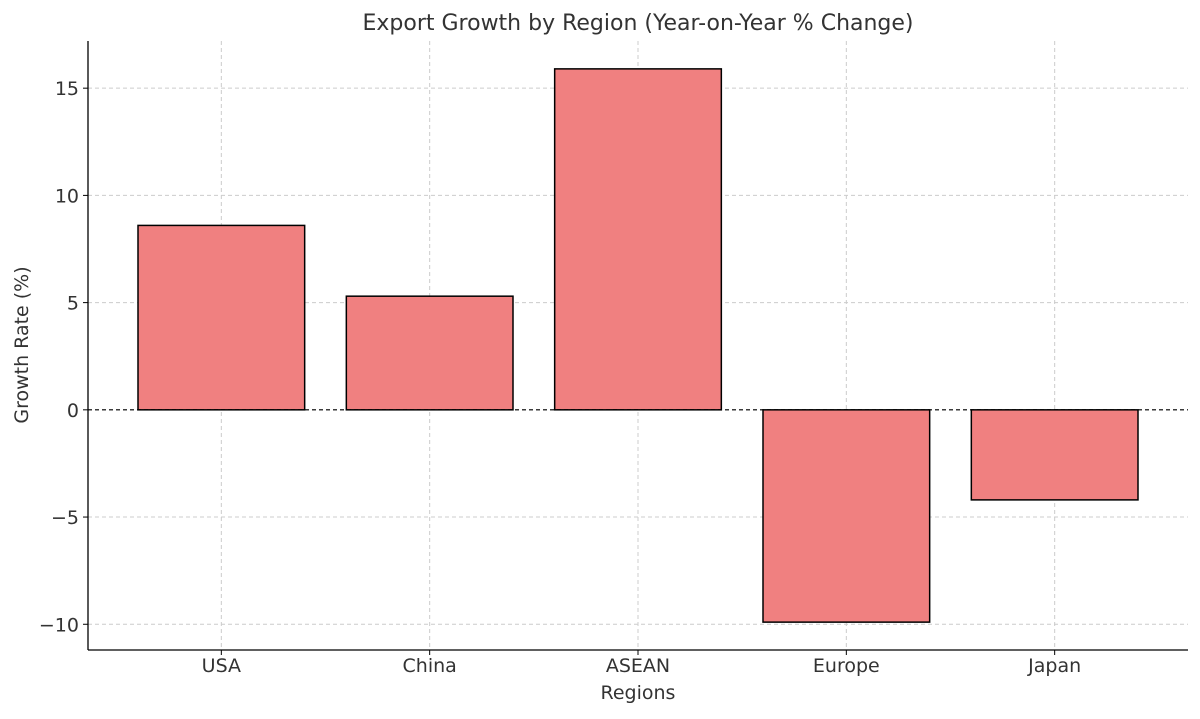 This screenshot has height=719, width=1200. Describe the element at coordinates (73, 411) in the screenshot. I see `y-tick-label: 0` at that location.